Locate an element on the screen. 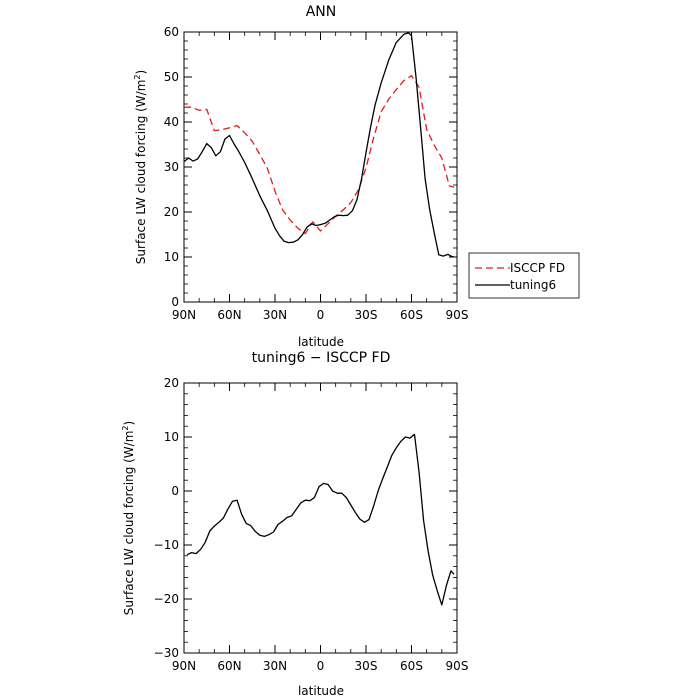 The width and height of the screenshot is (700, 700). bottom-y-axis-title-end: ) is located at coordinates (129, 423).